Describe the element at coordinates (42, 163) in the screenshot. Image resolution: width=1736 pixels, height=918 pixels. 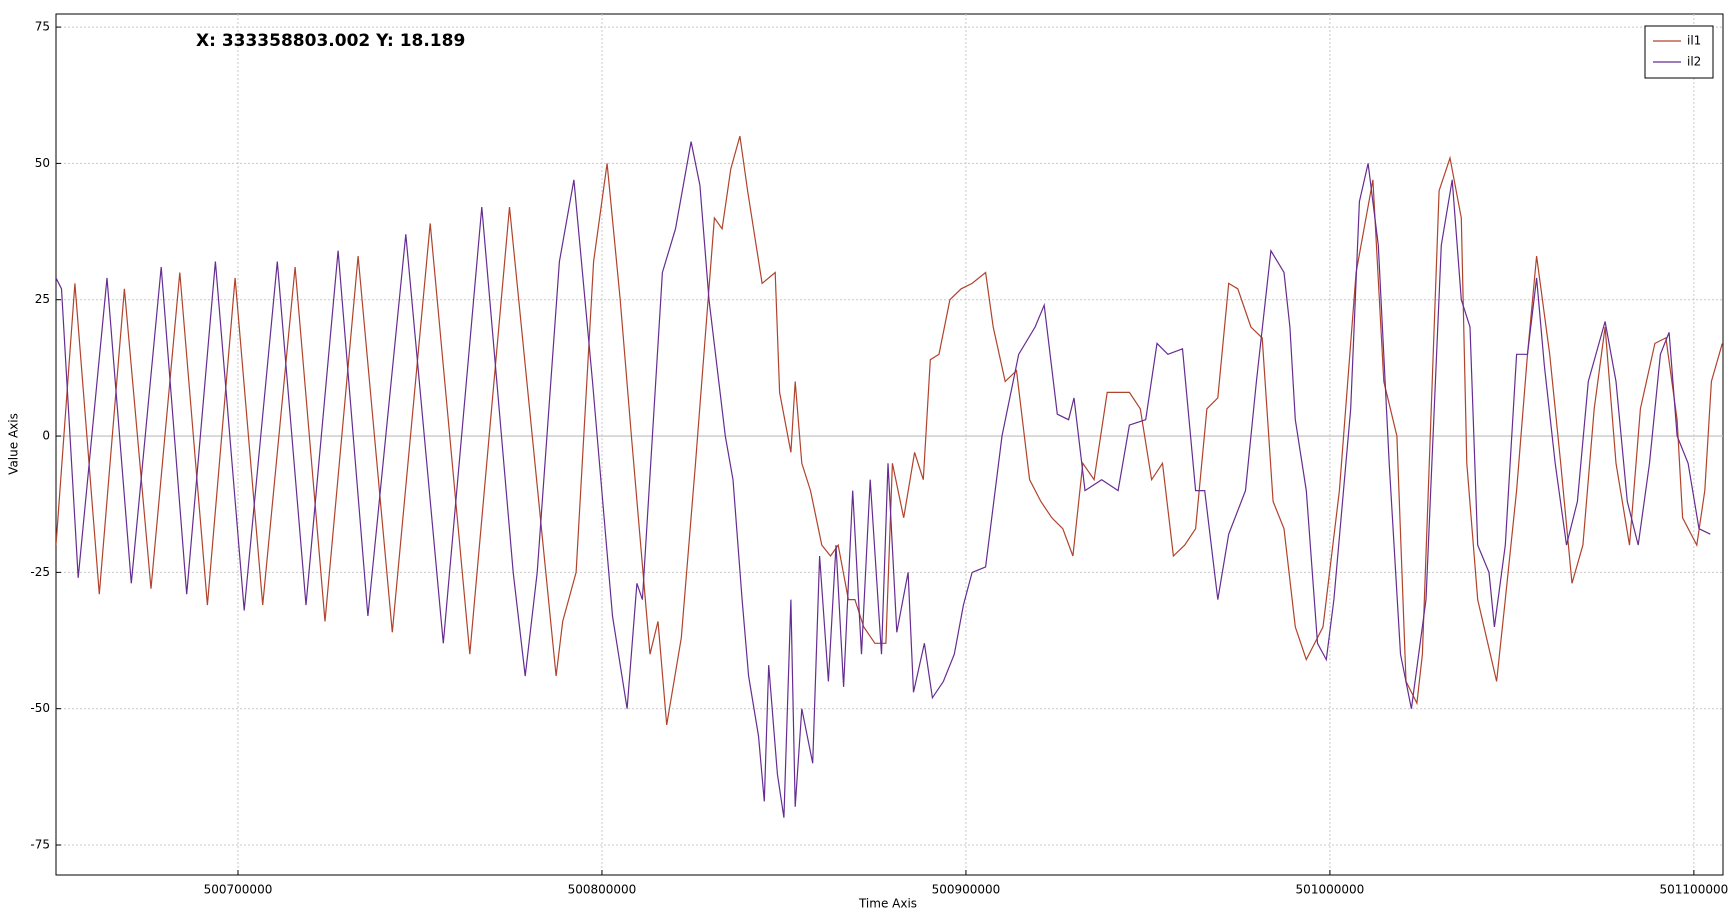
I see `y-tick-label: 50` at that location.